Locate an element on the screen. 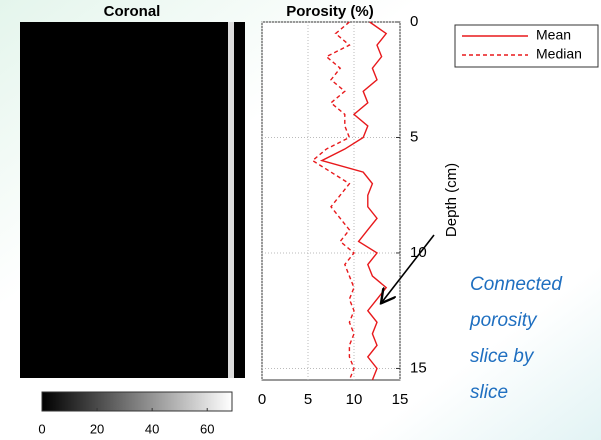  colorbar is located at coordinates (137, 401).